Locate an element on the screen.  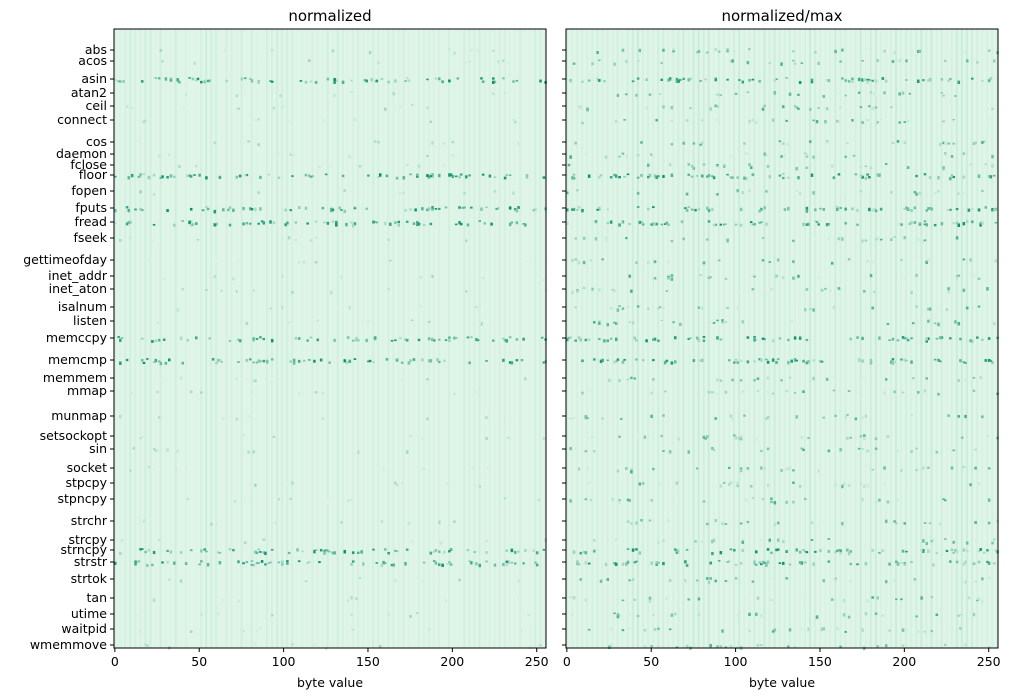
y-tick-label: stpncpy is located at coordinates (83, 498).